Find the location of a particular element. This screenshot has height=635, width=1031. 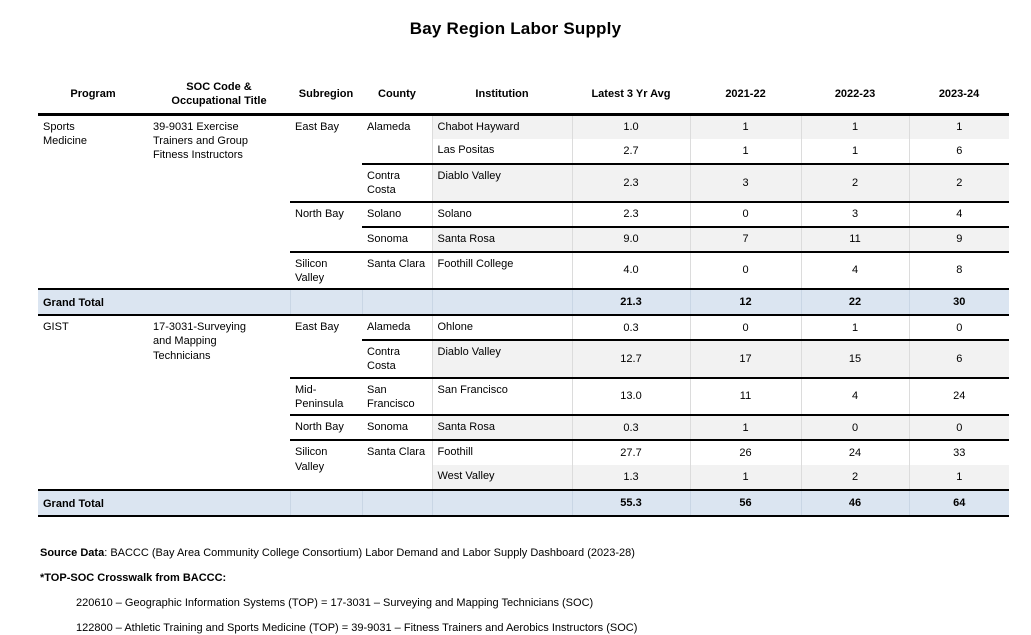

table-row: North Bay Solano Solano 2.3 0 3 4 is located at coordinates (523, 226).